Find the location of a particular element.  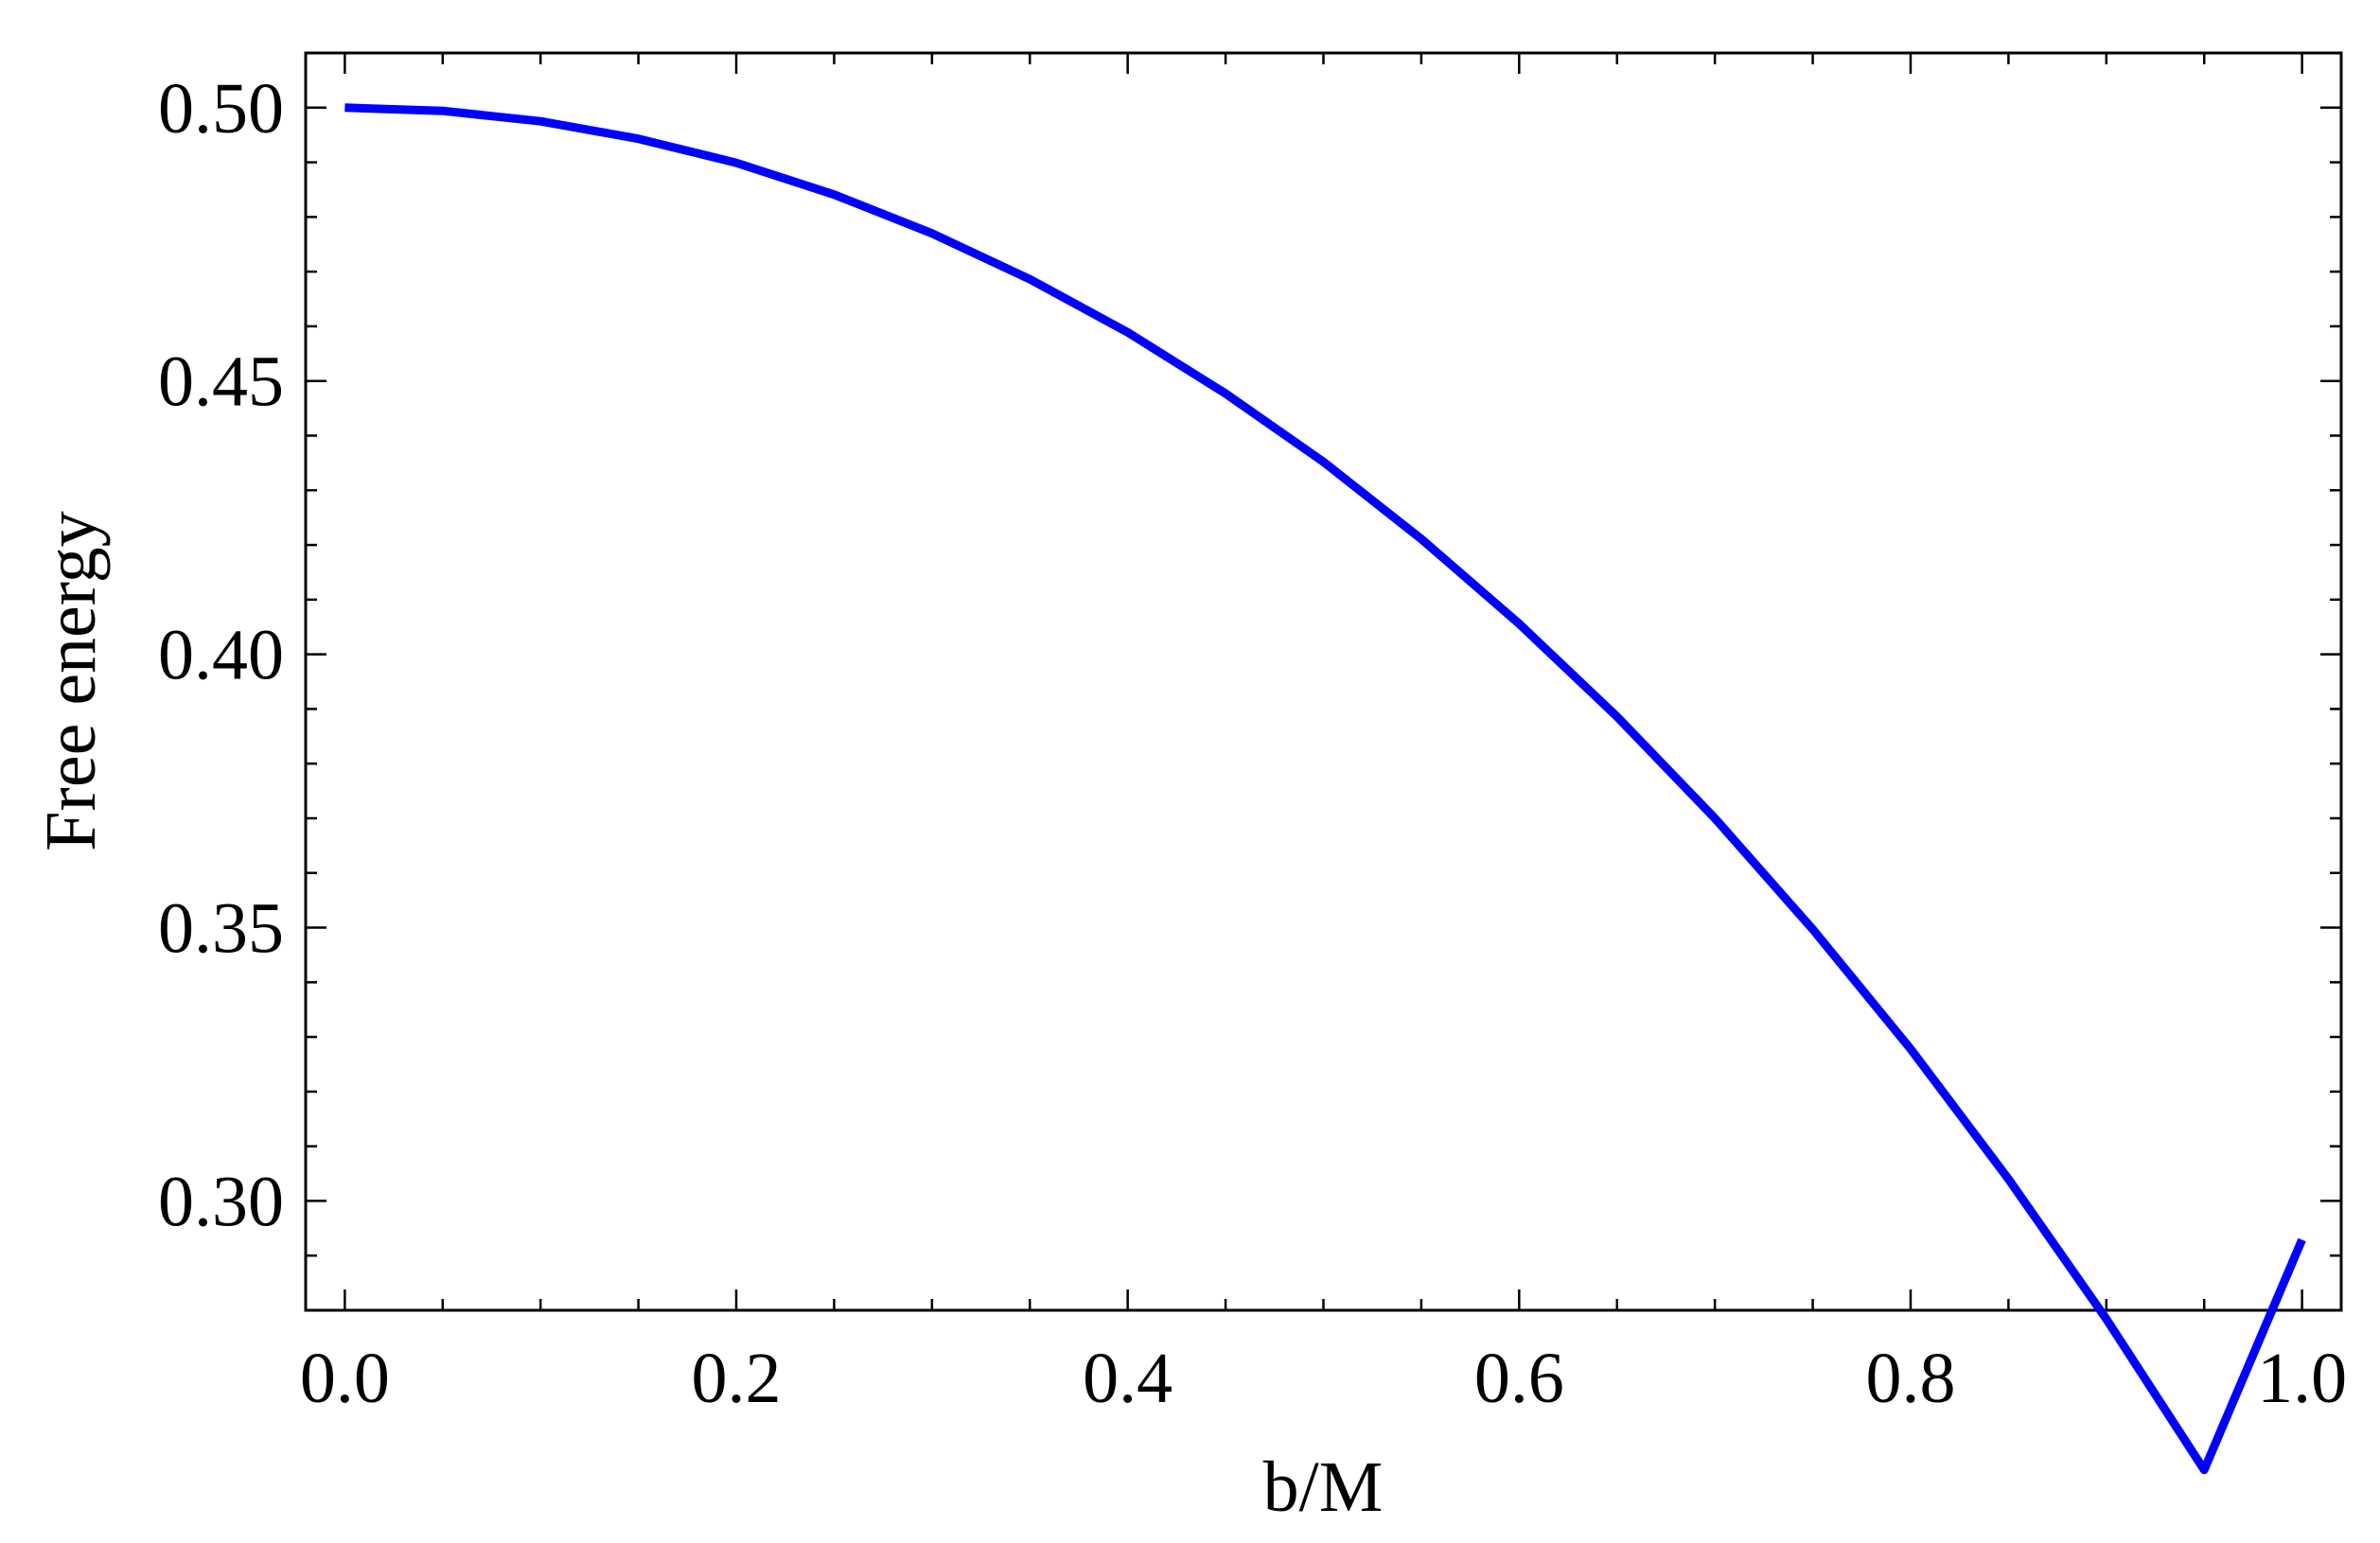

y-tick-label: 0.35 is located at coordinates (221, 929).